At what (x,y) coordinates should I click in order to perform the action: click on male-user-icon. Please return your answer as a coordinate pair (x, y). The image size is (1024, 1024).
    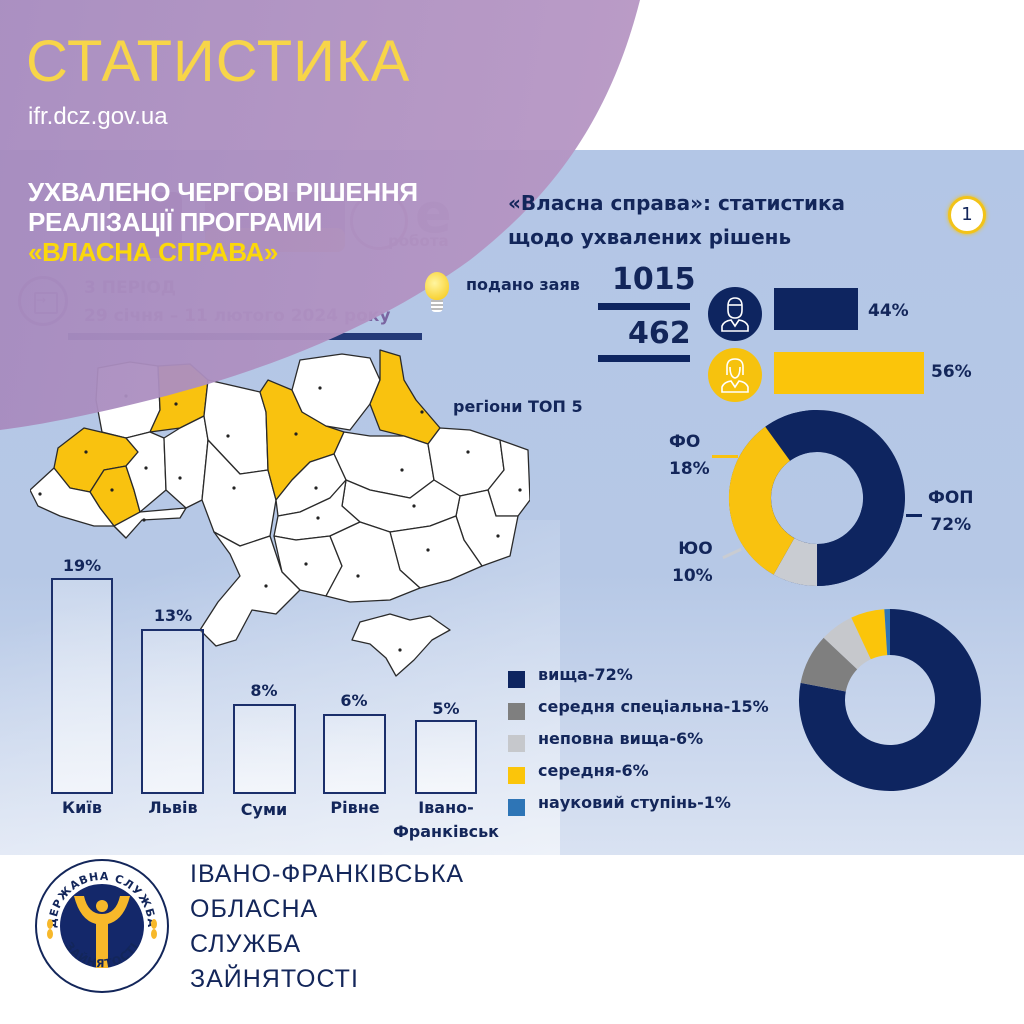
    Looking at the image, I should click on (735, 314).